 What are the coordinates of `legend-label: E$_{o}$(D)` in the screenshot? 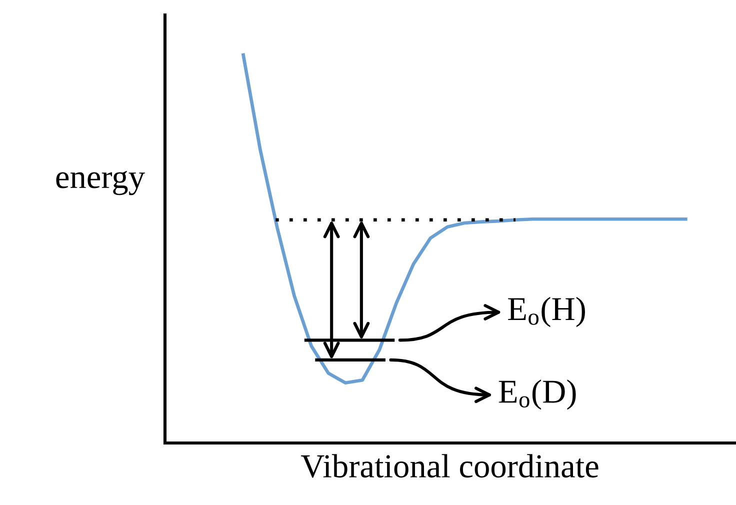 It's located at (537, 395).